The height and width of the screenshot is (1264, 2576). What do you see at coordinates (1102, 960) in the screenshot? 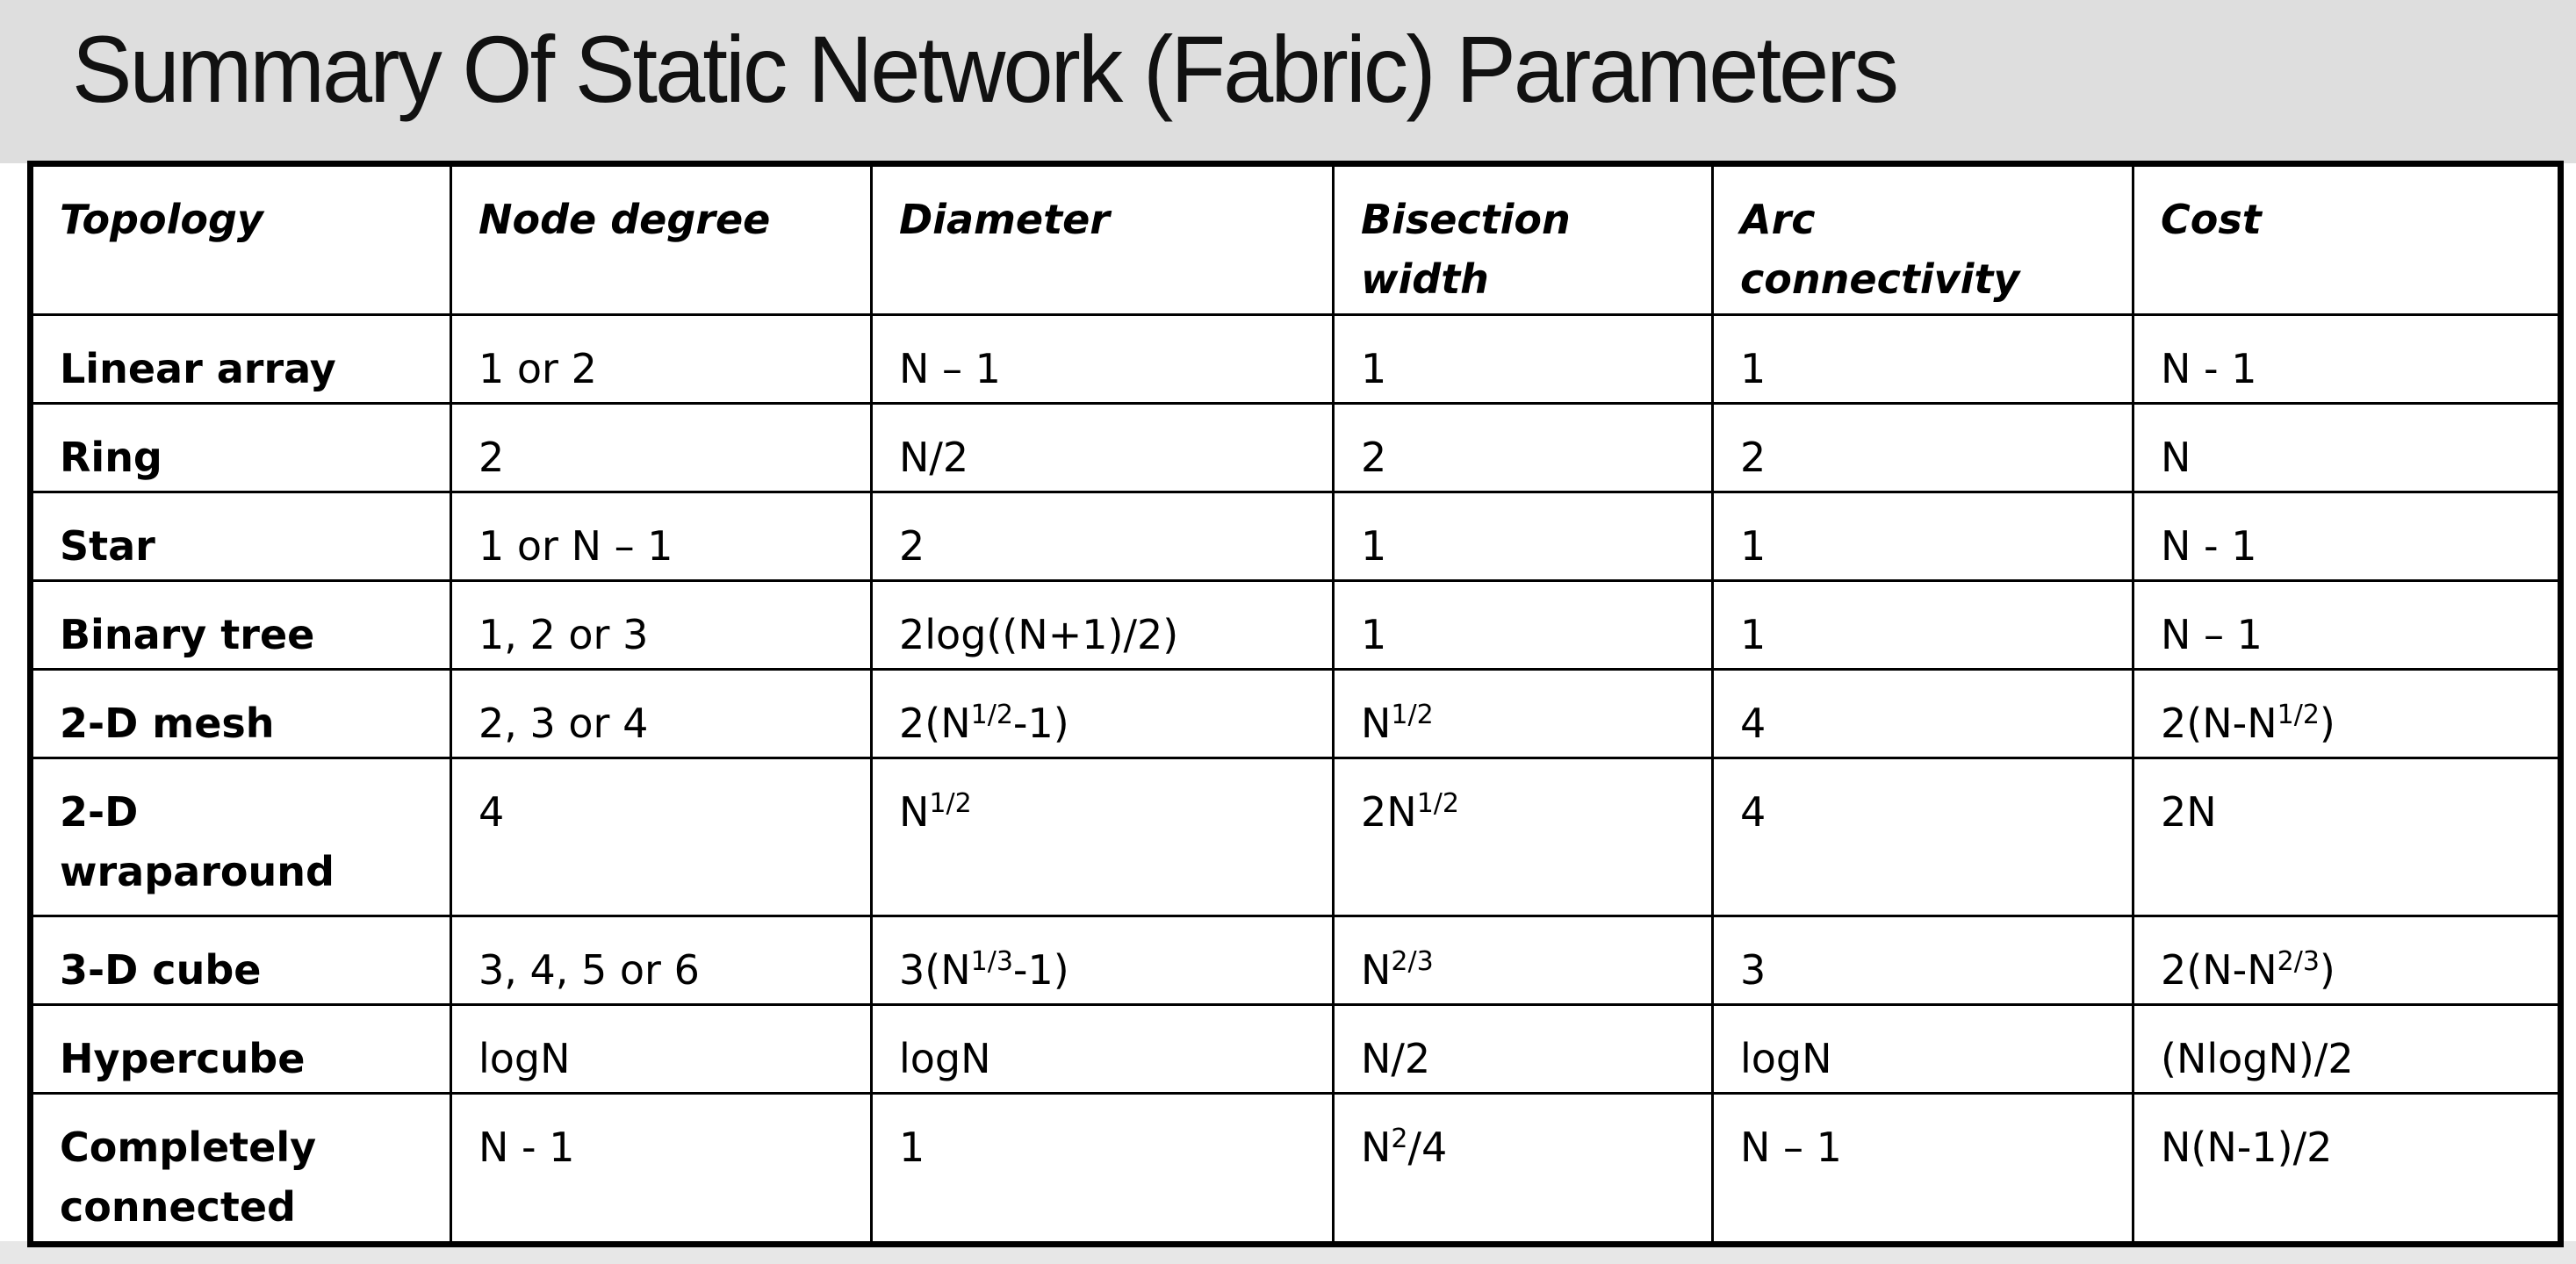
I see `table-cell: 3(N1/3-1)` at bounding box center [1102, 960].